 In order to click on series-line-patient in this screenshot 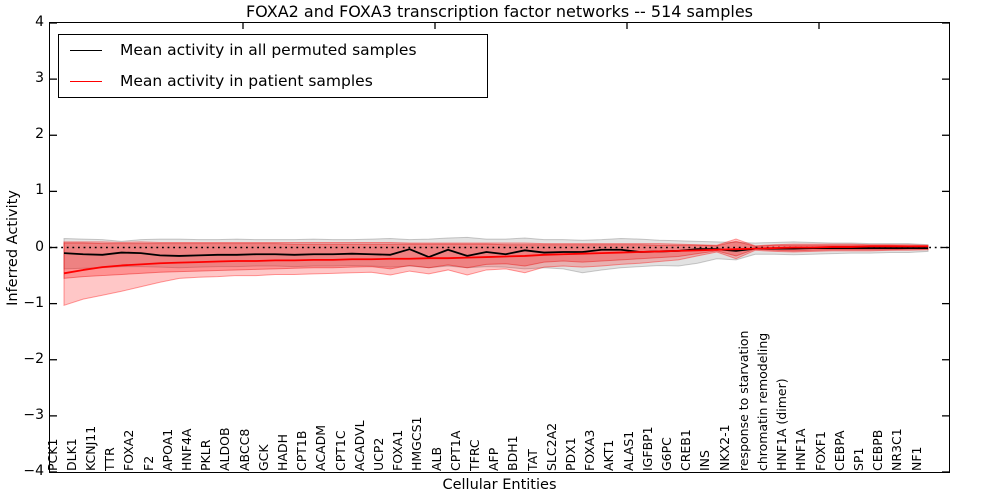, I will do `click(495, 260)`.